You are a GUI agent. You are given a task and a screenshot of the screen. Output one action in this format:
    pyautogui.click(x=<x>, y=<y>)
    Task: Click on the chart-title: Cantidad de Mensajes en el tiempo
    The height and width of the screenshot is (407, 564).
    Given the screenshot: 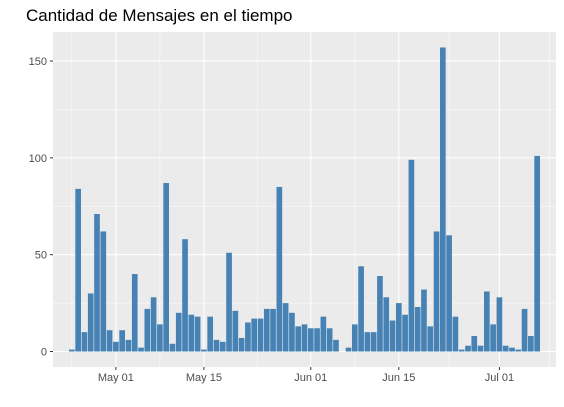 What is the action you would take?
    pyautogui.click(x=159, y=15)
    